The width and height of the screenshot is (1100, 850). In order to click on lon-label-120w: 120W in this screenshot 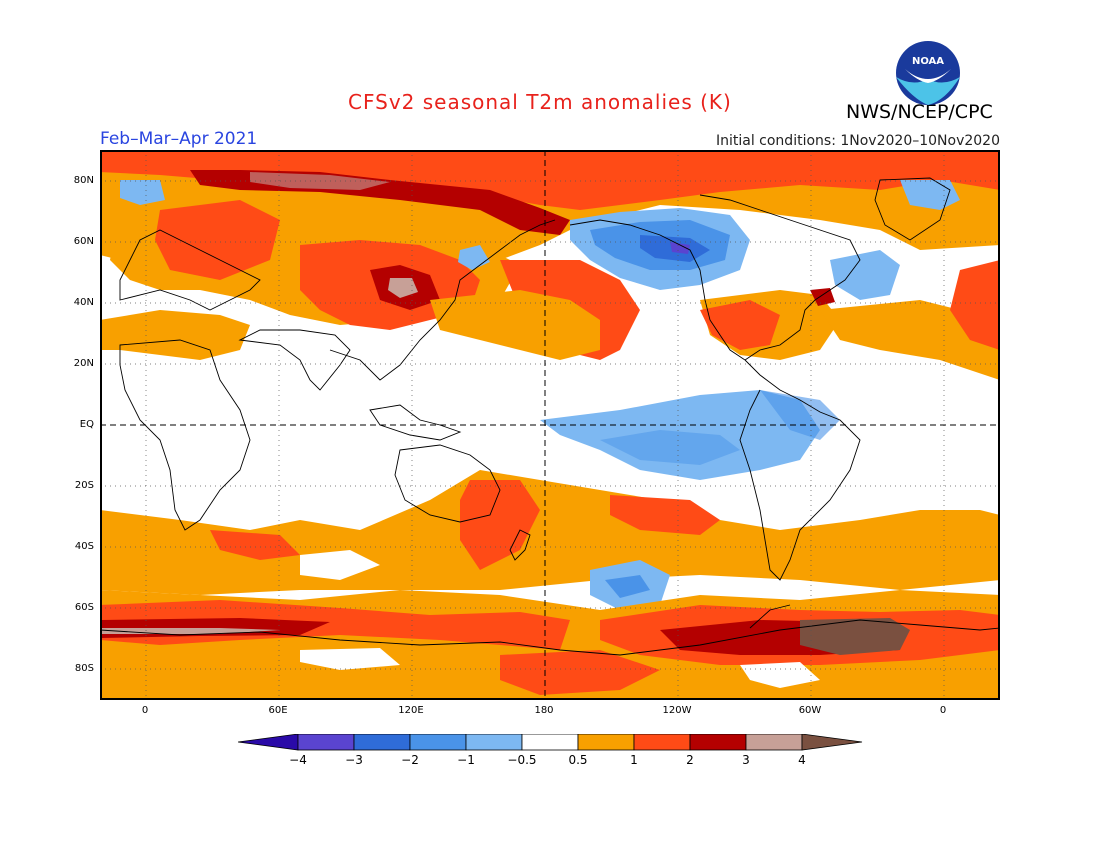, I will do `click(677, 710)`.